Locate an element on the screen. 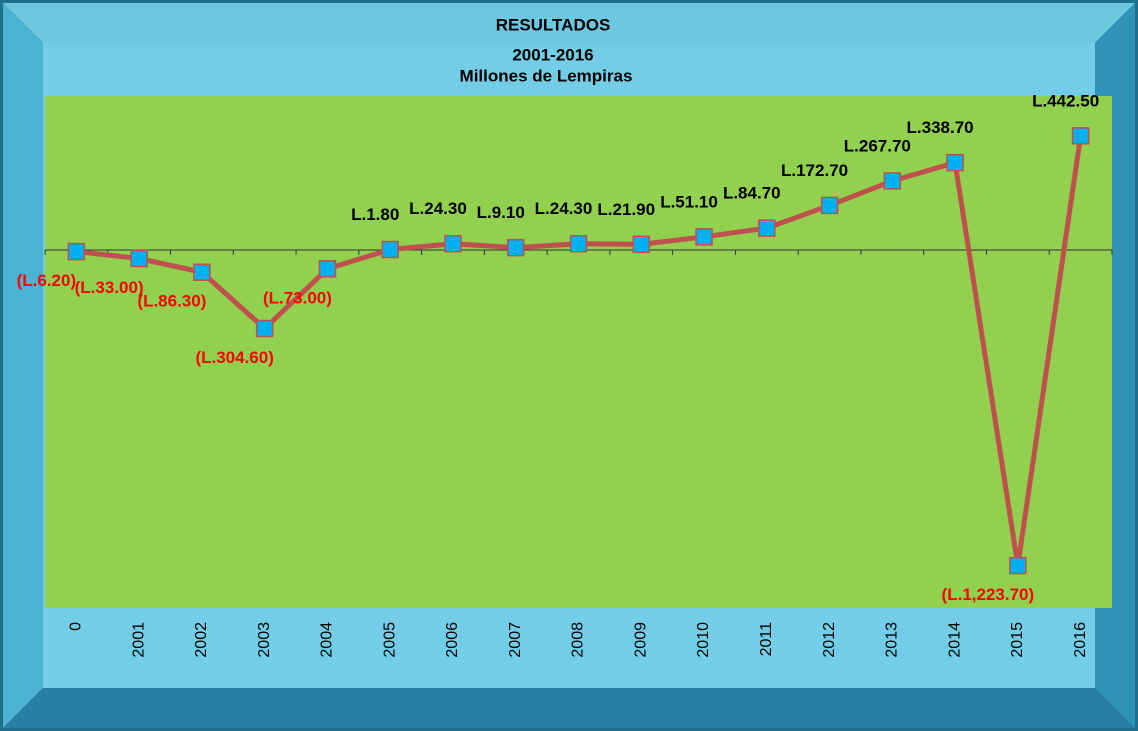  value-label: (L.6.20) is located at coordinates (47, 280).